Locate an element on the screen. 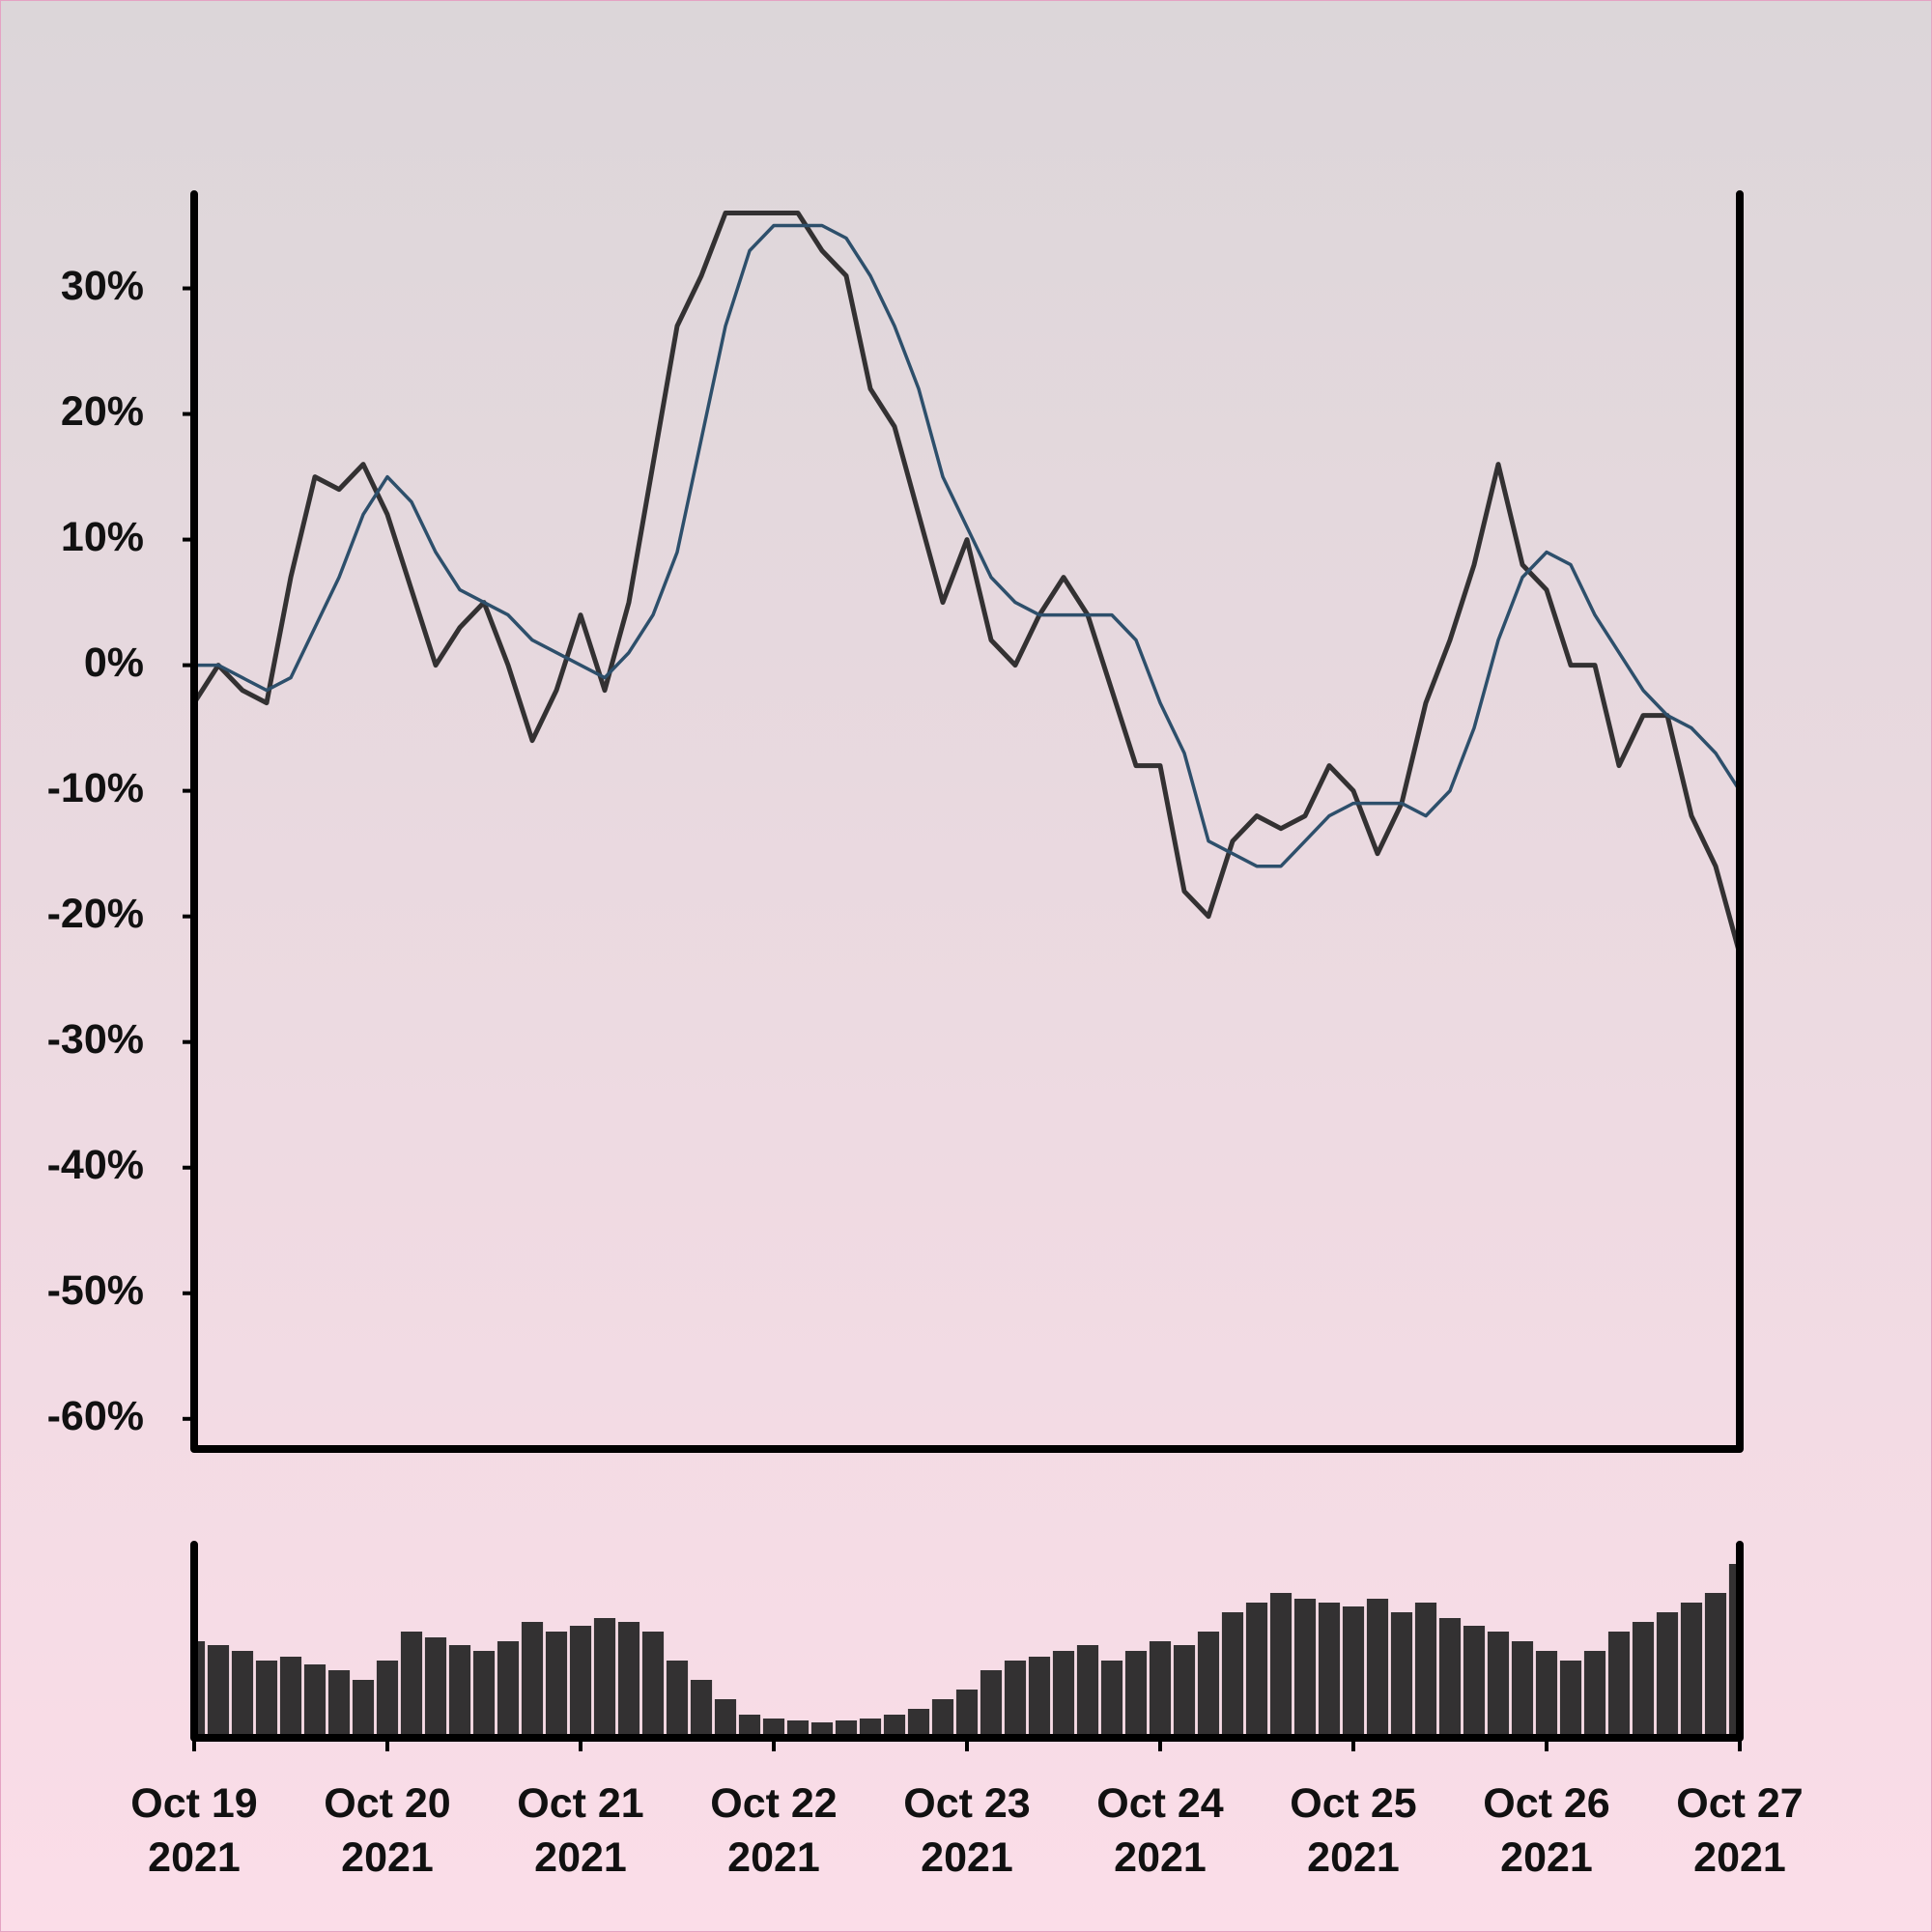 The height and width of the screenshot is (1932, 1932). volume-plot is located at coordinates (967, 1651).